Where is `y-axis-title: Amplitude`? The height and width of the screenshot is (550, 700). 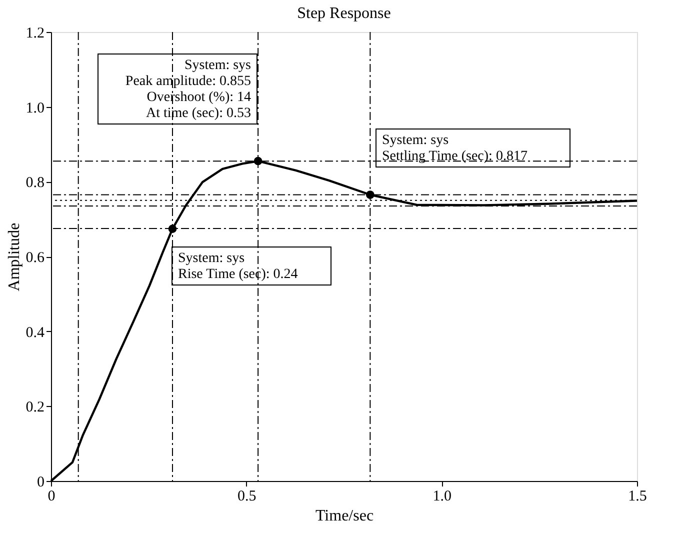 y-axis-title: Amplitude is located at coordinates (14, 257).